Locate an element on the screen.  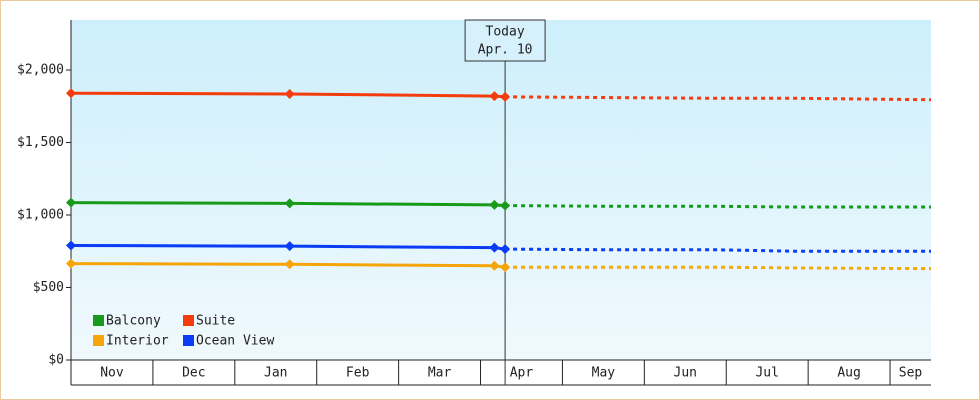
y-tick-label: $1,000 is located at coordinates (40, 215).